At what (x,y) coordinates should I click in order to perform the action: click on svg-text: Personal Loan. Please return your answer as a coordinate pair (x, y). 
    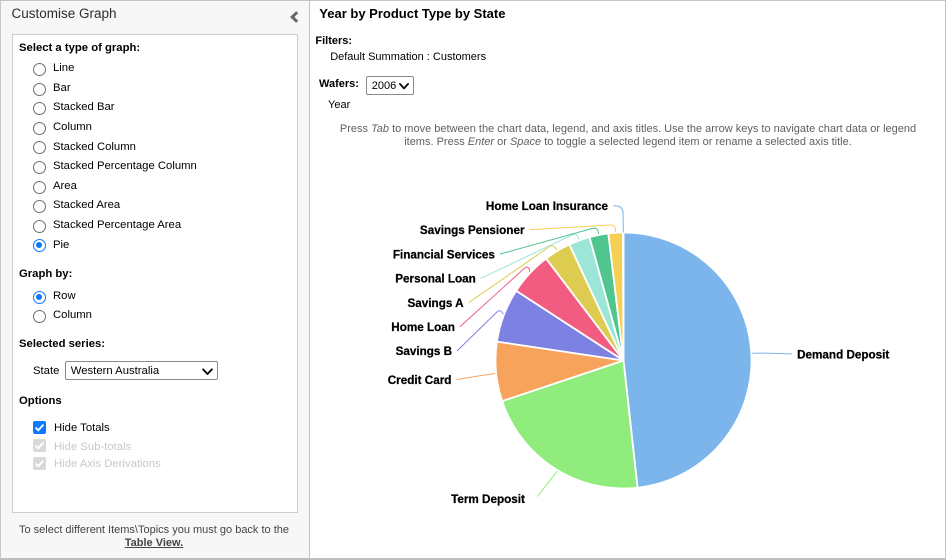
    Looking at the image, I should click on (435, 279).